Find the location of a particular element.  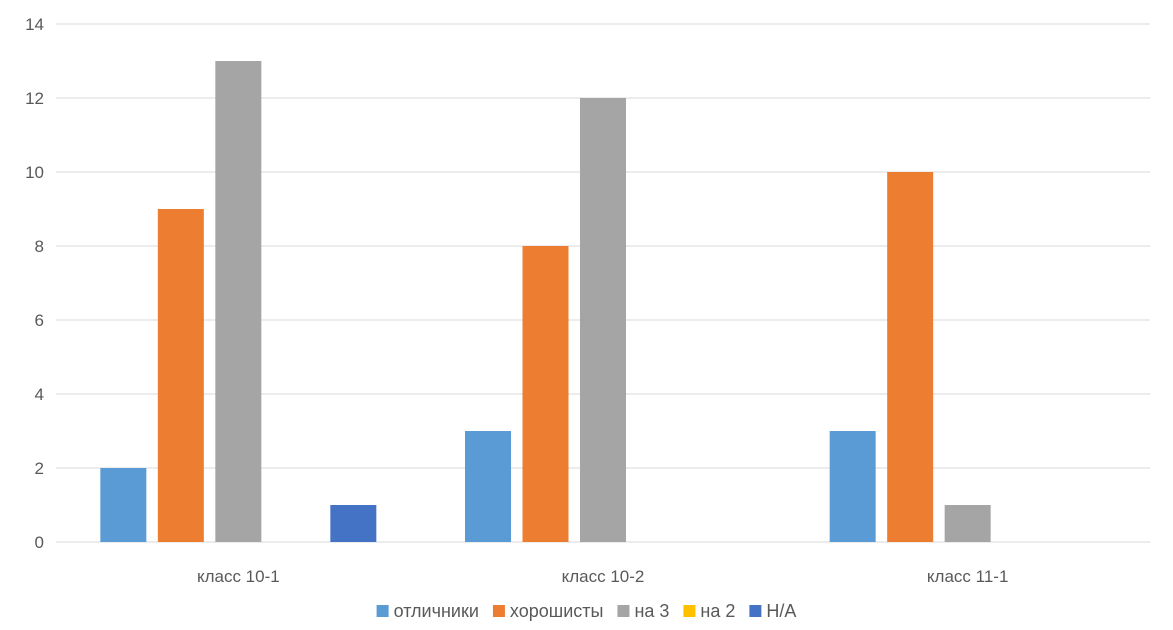

legend-item: хорошисты is located at coordinates (548, 611).